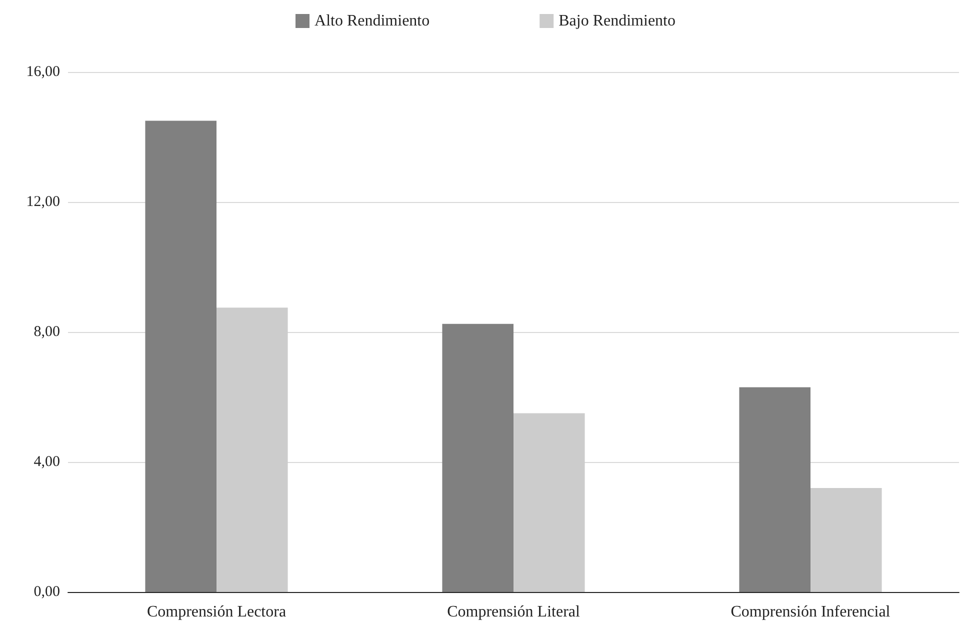  What do you see at coordinates (47, 592) in the screenshot?
I see `y-tick-label: 0,00` at bounding box center [47, 592].